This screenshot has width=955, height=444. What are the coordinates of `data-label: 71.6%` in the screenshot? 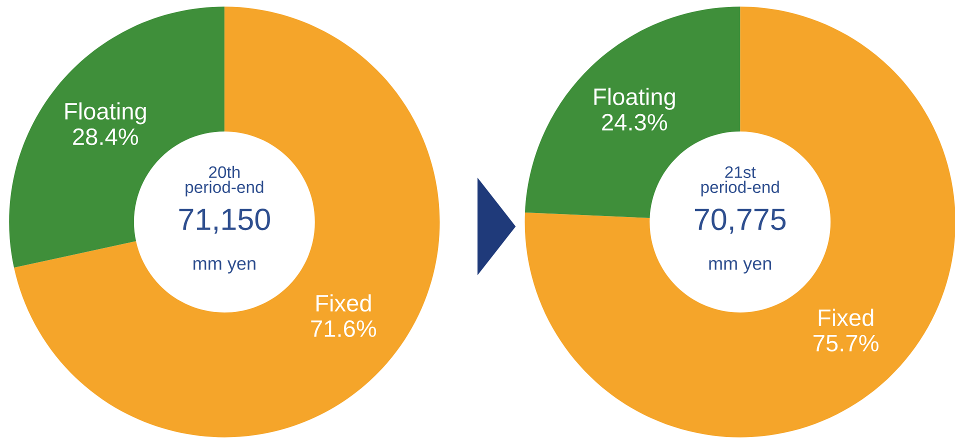 It's located at (343, 329).